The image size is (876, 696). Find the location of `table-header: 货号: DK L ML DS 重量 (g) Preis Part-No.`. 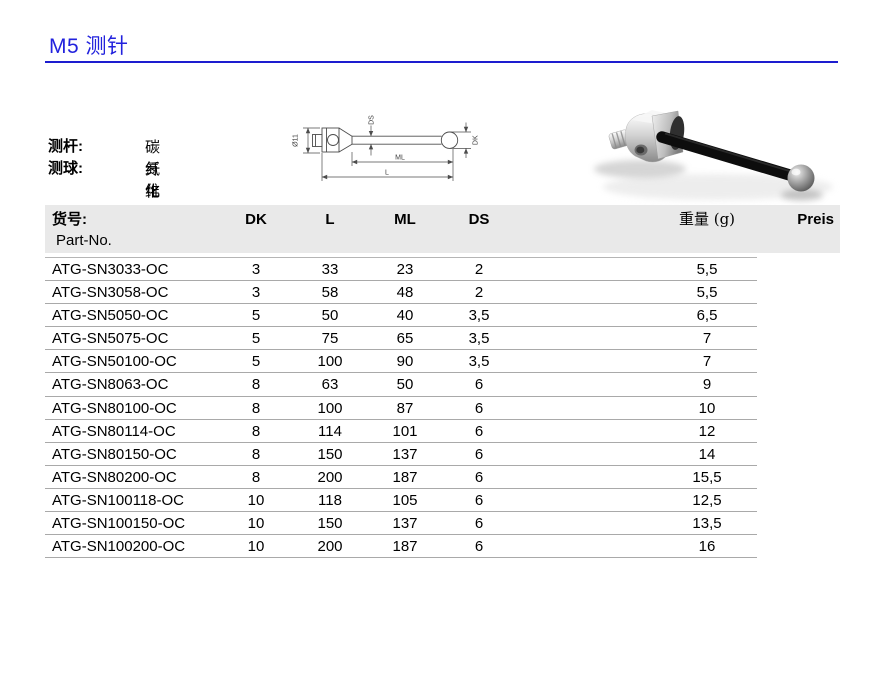

table-header: 货号: DK L ML DS 重量 (g) Preis Part-No. is located at coordinates (442, 229).